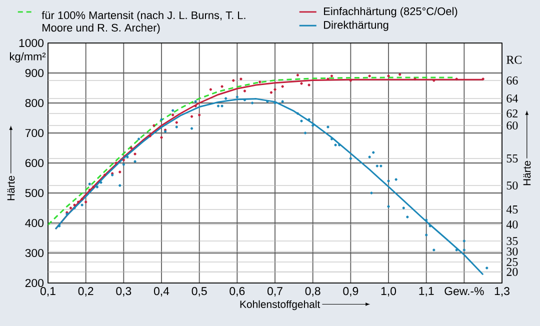 This screenshot has width=540, height=326. Describe the element at coordinates (512, 98) in the screenshot. I see `text: 64` at that location.